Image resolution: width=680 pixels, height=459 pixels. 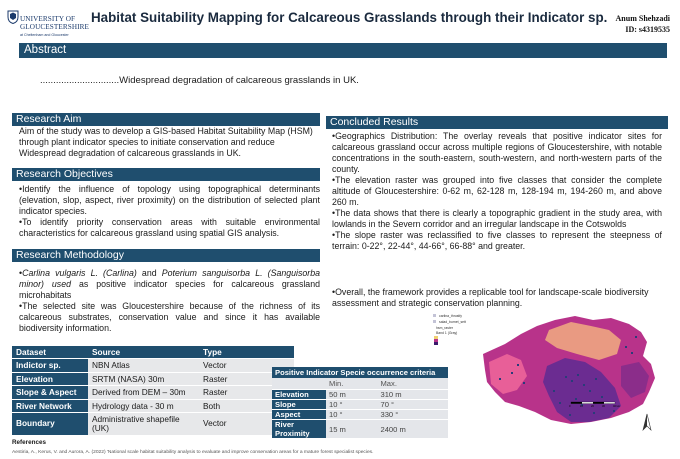 I want to click on criterion-max: 70 °, so click(x=412, y=404).